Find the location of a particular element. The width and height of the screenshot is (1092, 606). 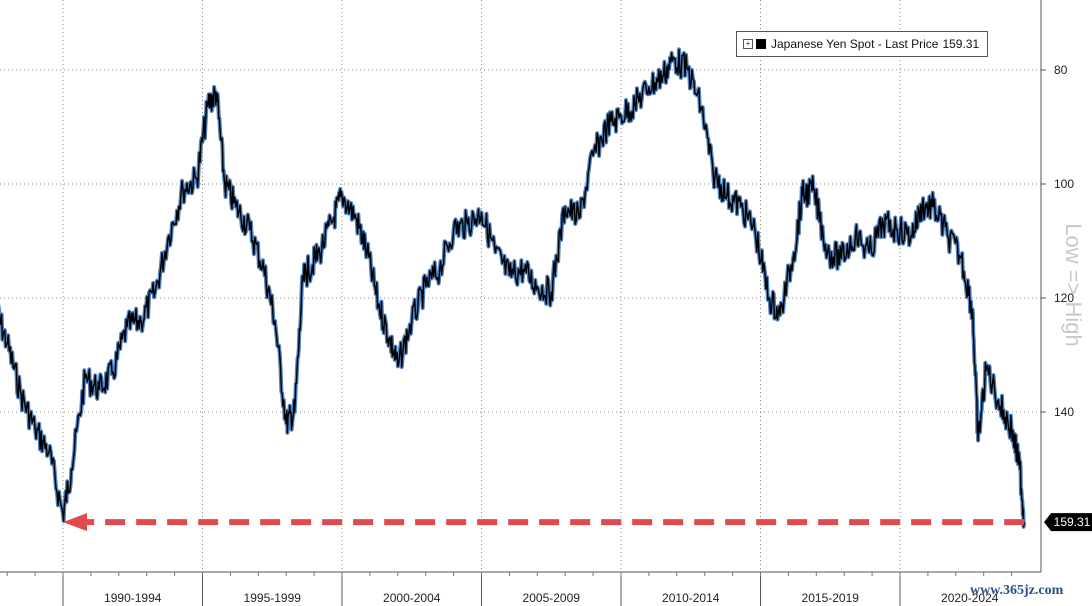

legend-series-name: Japanese Yen Spot - Last Price is located at coordinates (855, 44).